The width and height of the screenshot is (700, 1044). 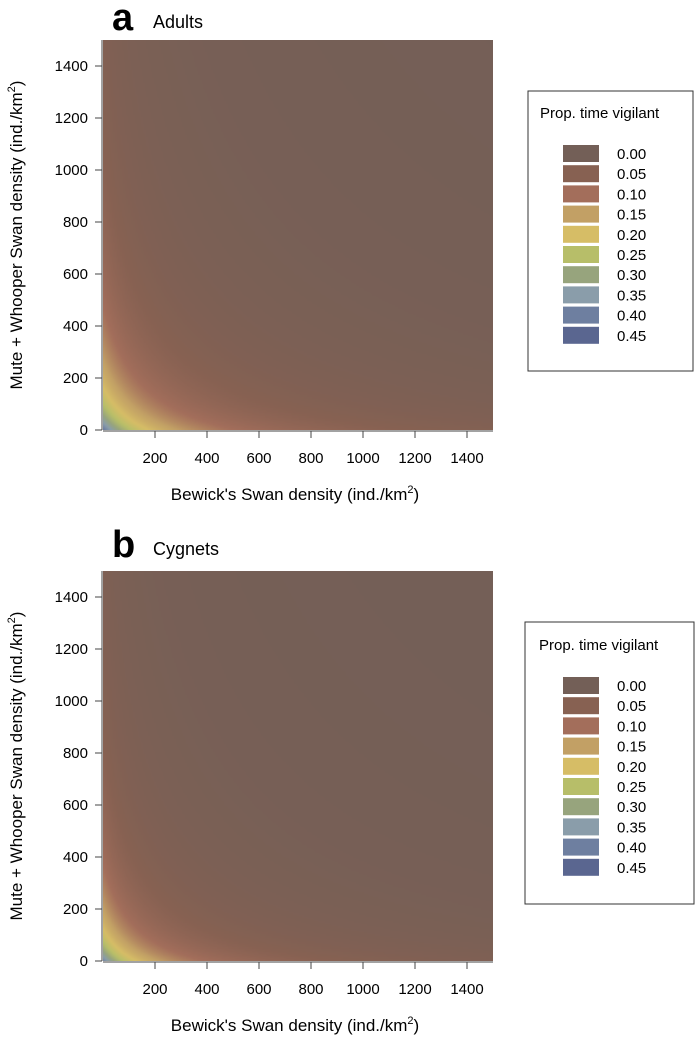 I want to click on panel-title: Adults, so click(x=178, y=22).